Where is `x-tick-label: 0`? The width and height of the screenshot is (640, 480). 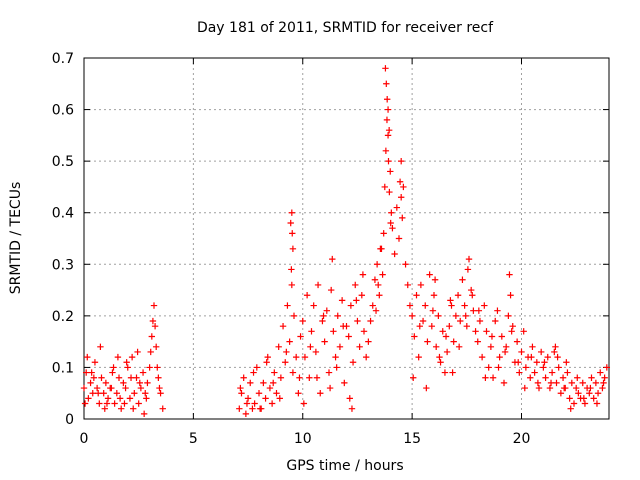 x-tick-label: 0 is located at coordinates (84, 439).